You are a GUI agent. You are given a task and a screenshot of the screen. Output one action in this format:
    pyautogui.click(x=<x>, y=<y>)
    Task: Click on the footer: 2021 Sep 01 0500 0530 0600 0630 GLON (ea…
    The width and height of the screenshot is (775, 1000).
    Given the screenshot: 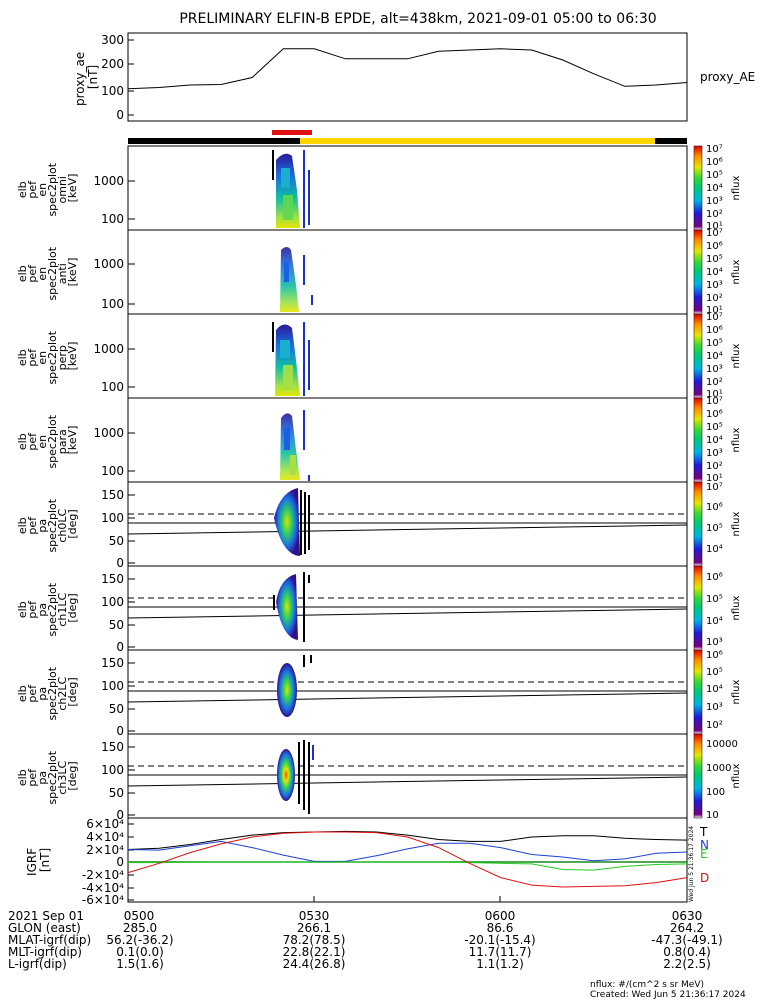 What is the action you would take?
    pyautogui.click(x=377, y=954)
    